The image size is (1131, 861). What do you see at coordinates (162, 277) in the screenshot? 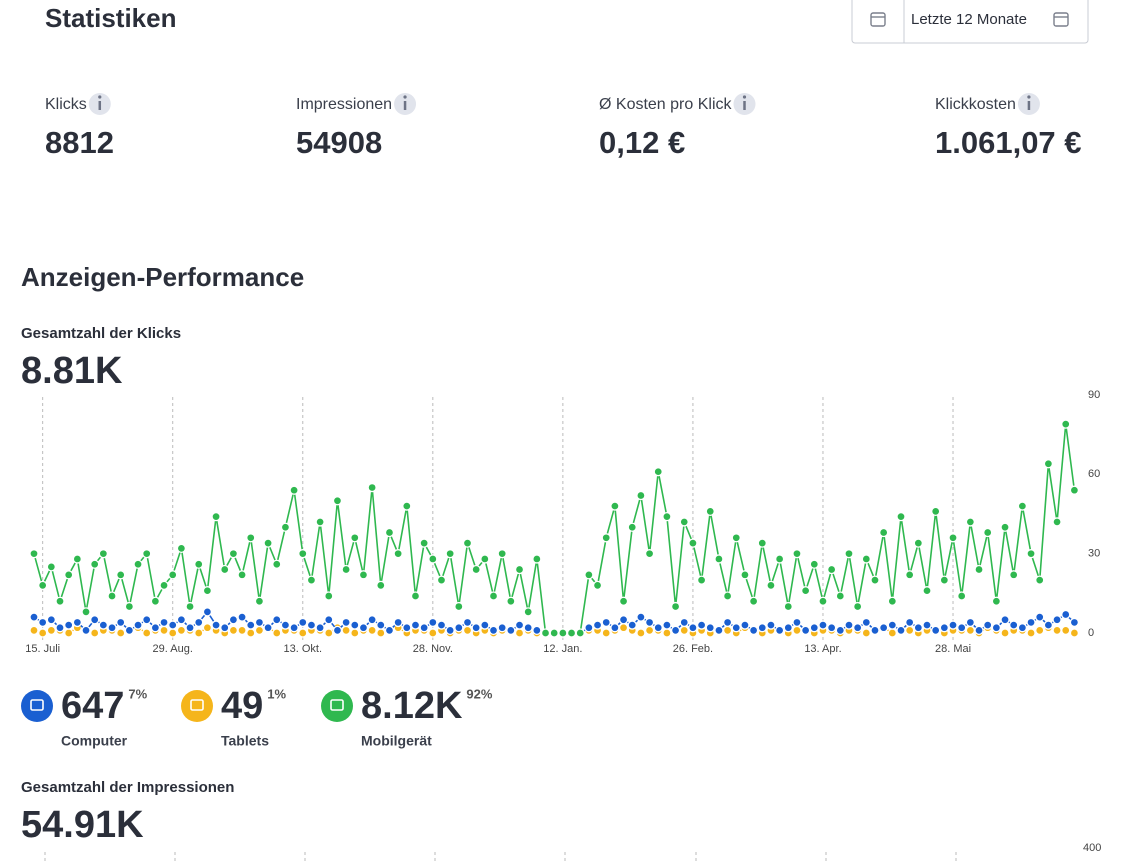
I see `section-title: Anzeigen-Performance` at bounding box center [162, 277].